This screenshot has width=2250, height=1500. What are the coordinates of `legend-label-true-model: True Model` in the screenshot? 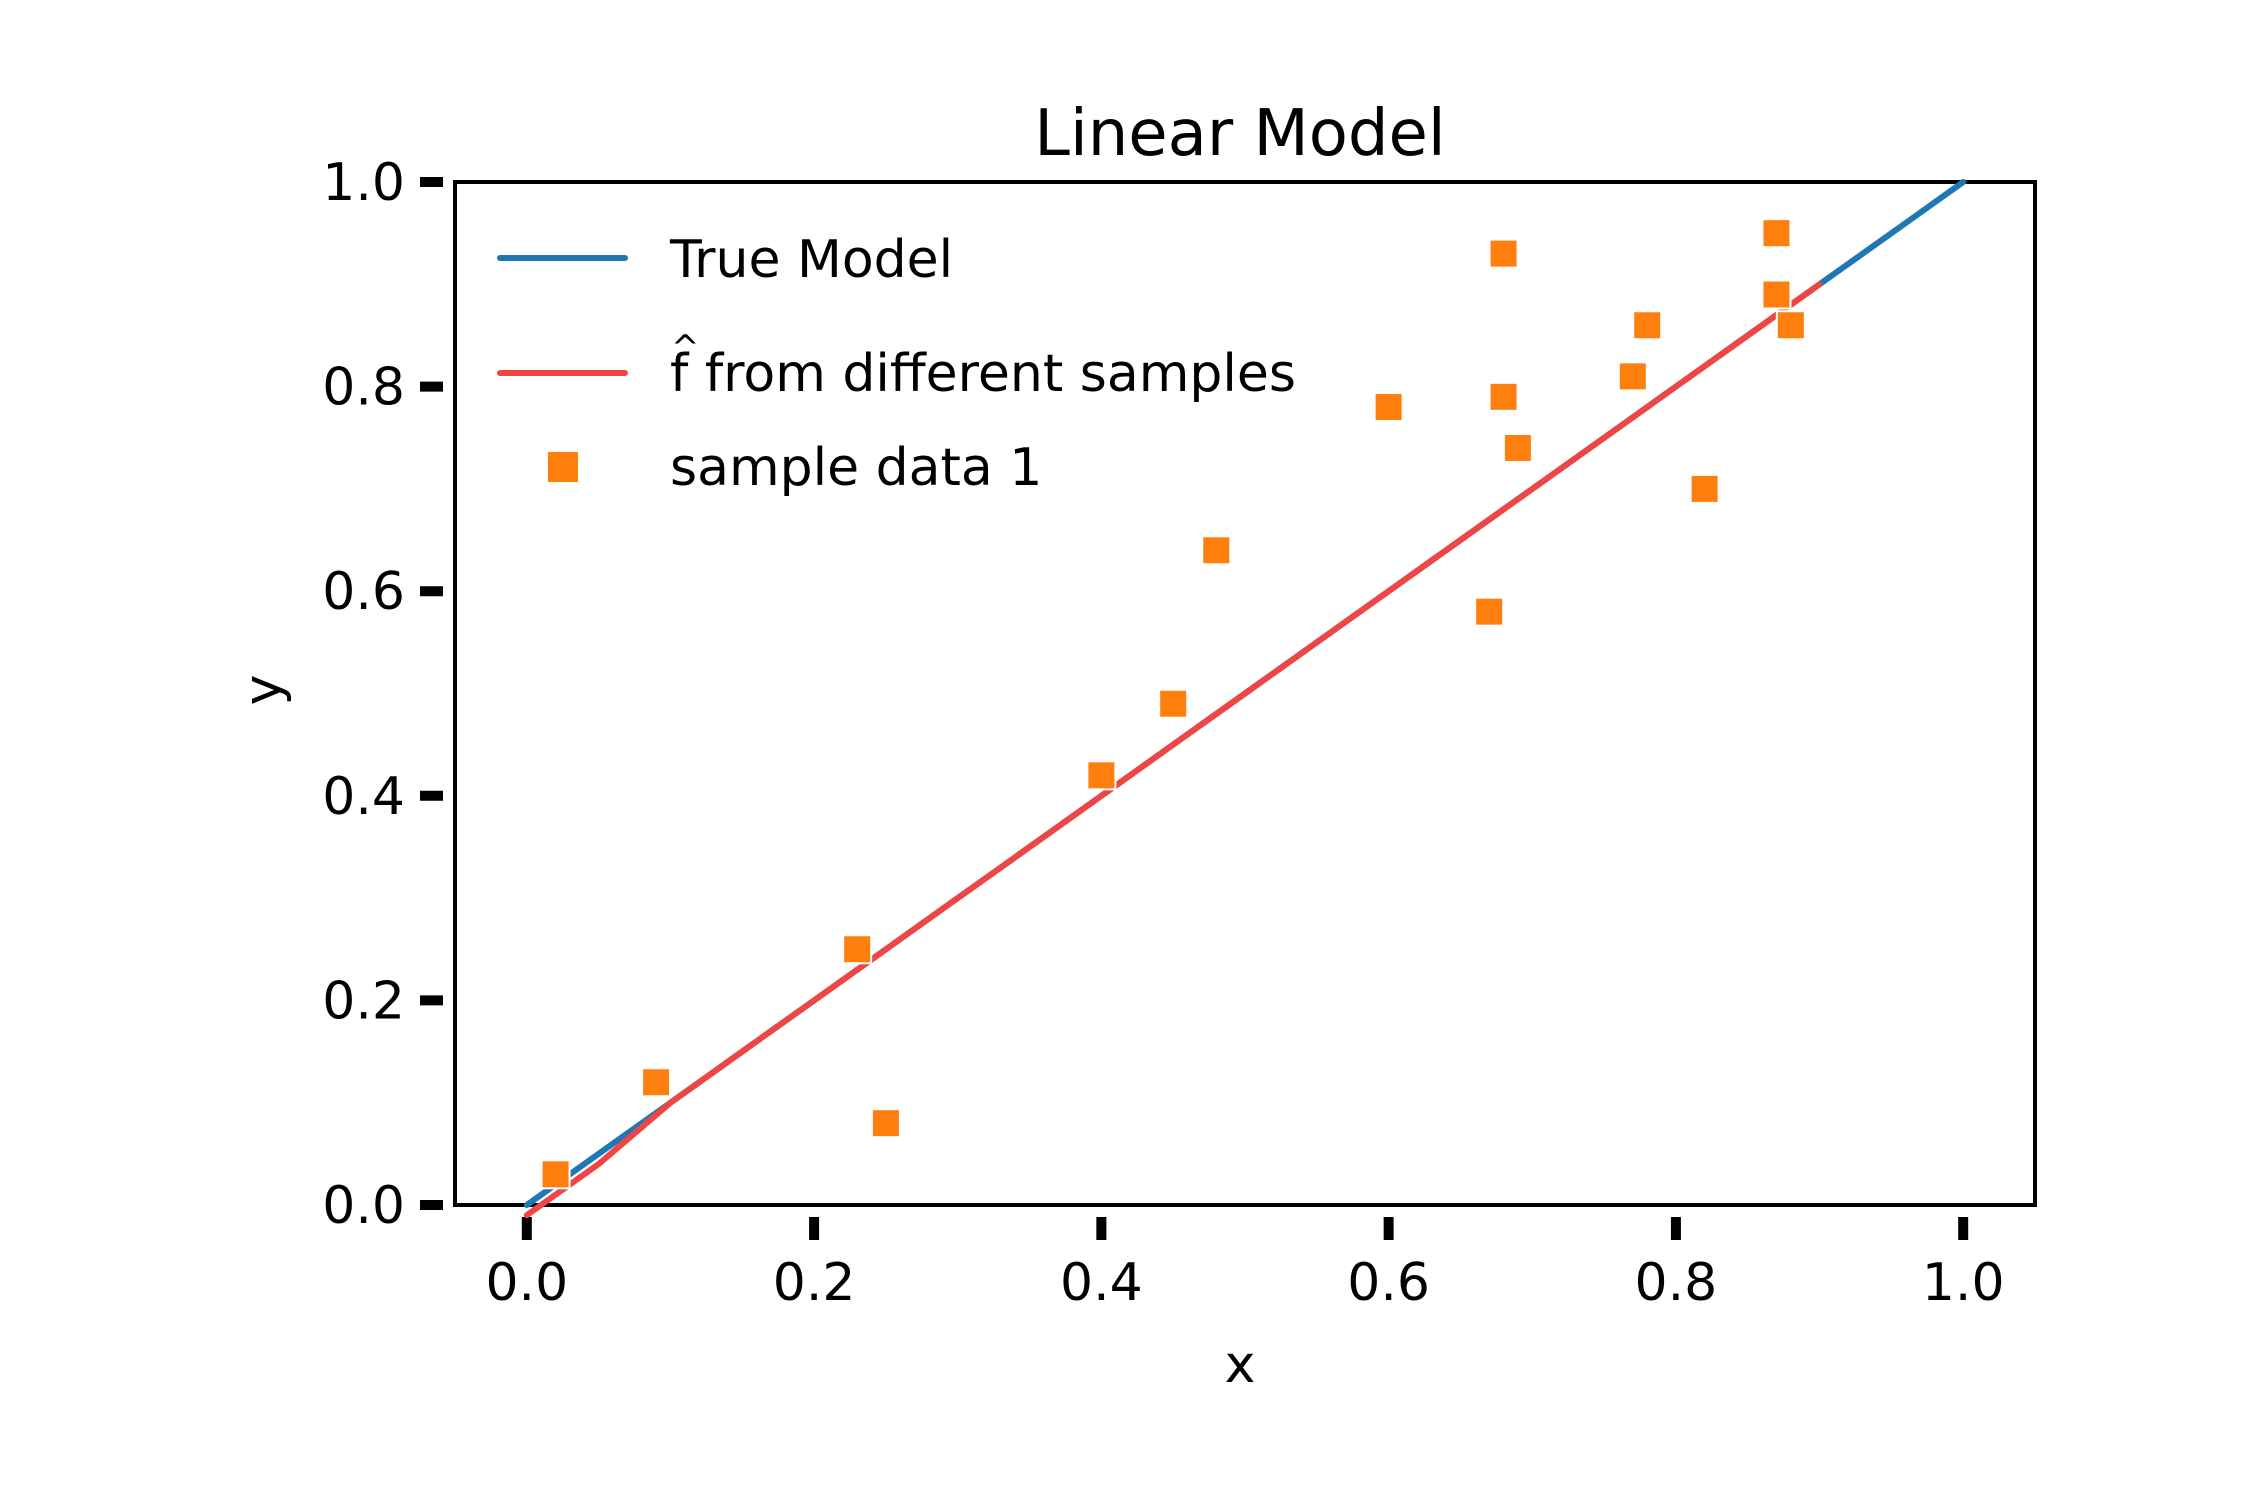 It's located at (811, 260).